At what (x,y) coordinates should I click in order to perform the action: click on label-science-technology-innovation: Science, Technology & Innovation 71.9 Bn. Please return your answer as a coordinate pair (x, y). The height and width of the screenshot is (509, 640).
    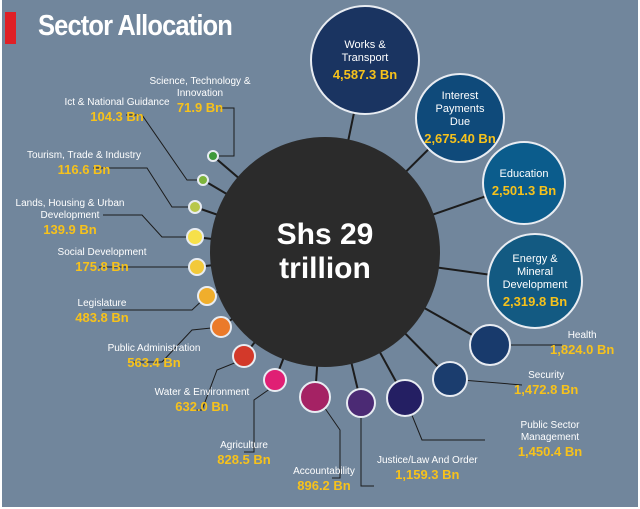
    Looking at the image, I should click on (200, 96).